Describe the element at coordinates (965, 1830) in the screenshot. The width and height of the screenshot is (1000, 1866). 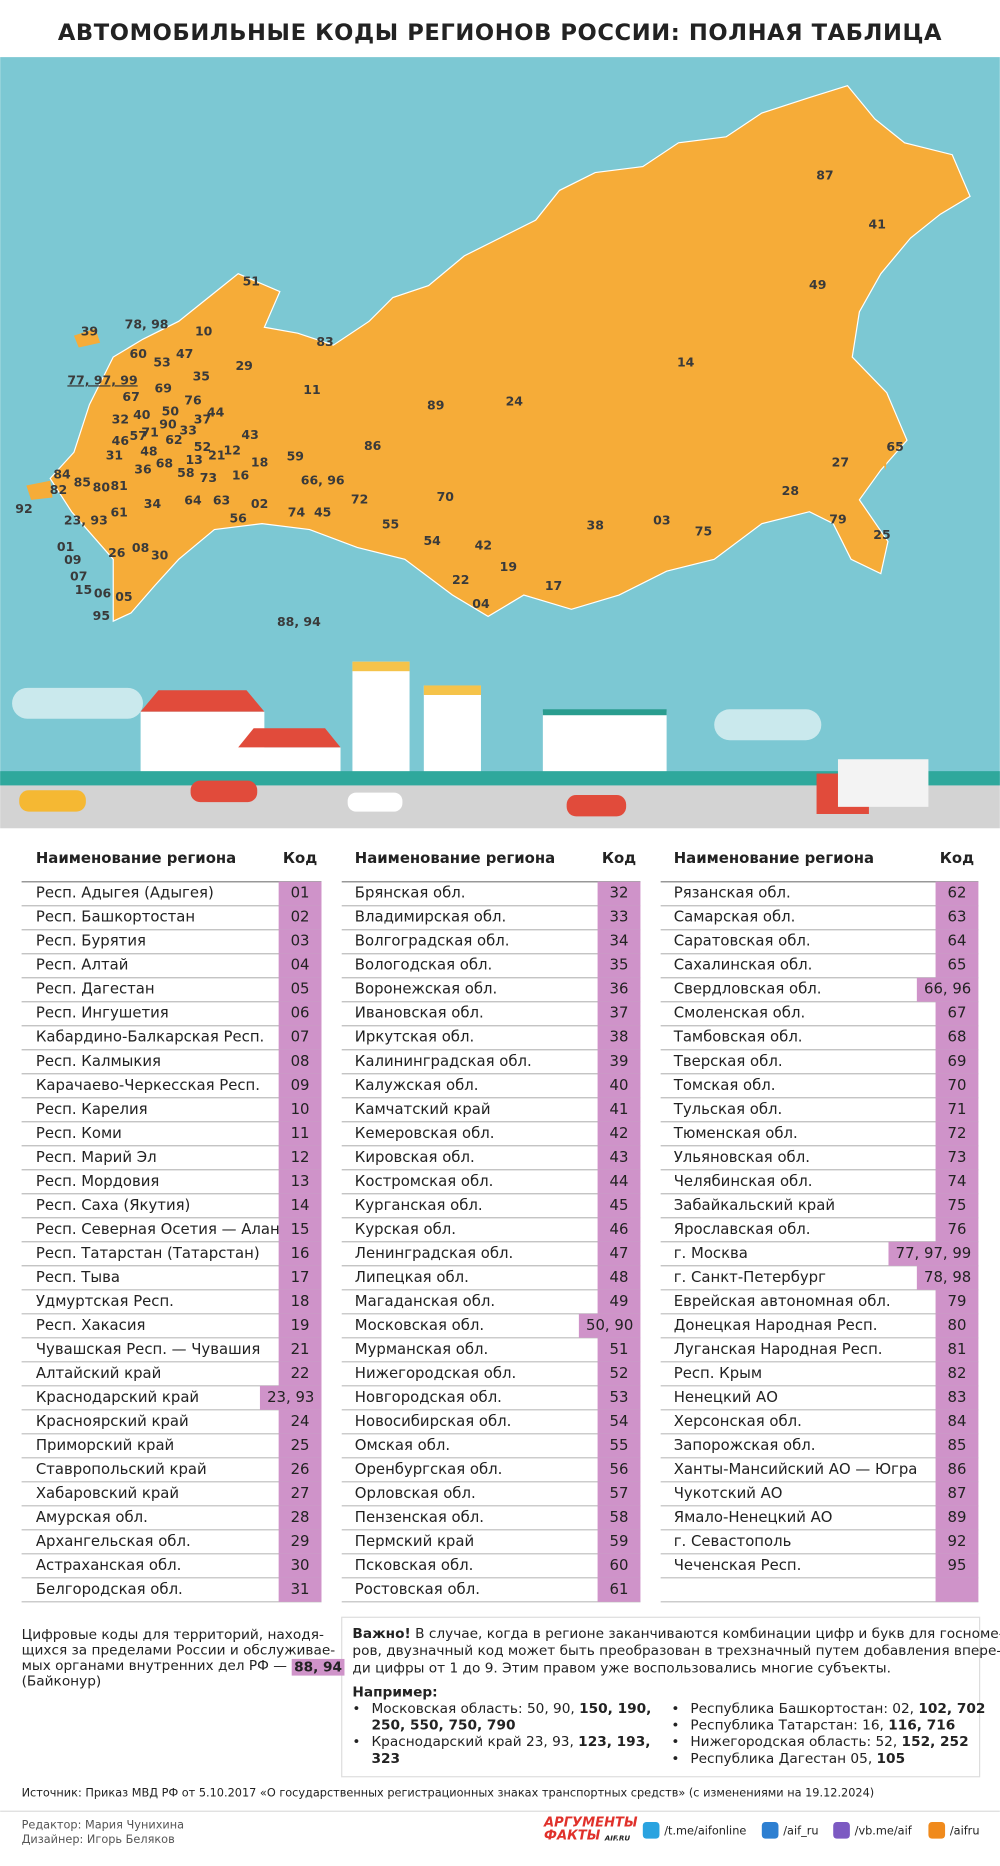
I see `social-link: /aifru` at that location.